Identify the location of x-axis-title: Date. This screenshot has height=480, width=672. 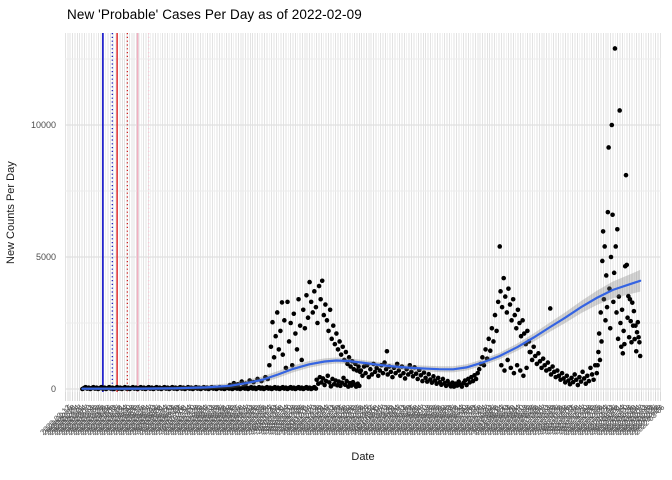
(363, 457).